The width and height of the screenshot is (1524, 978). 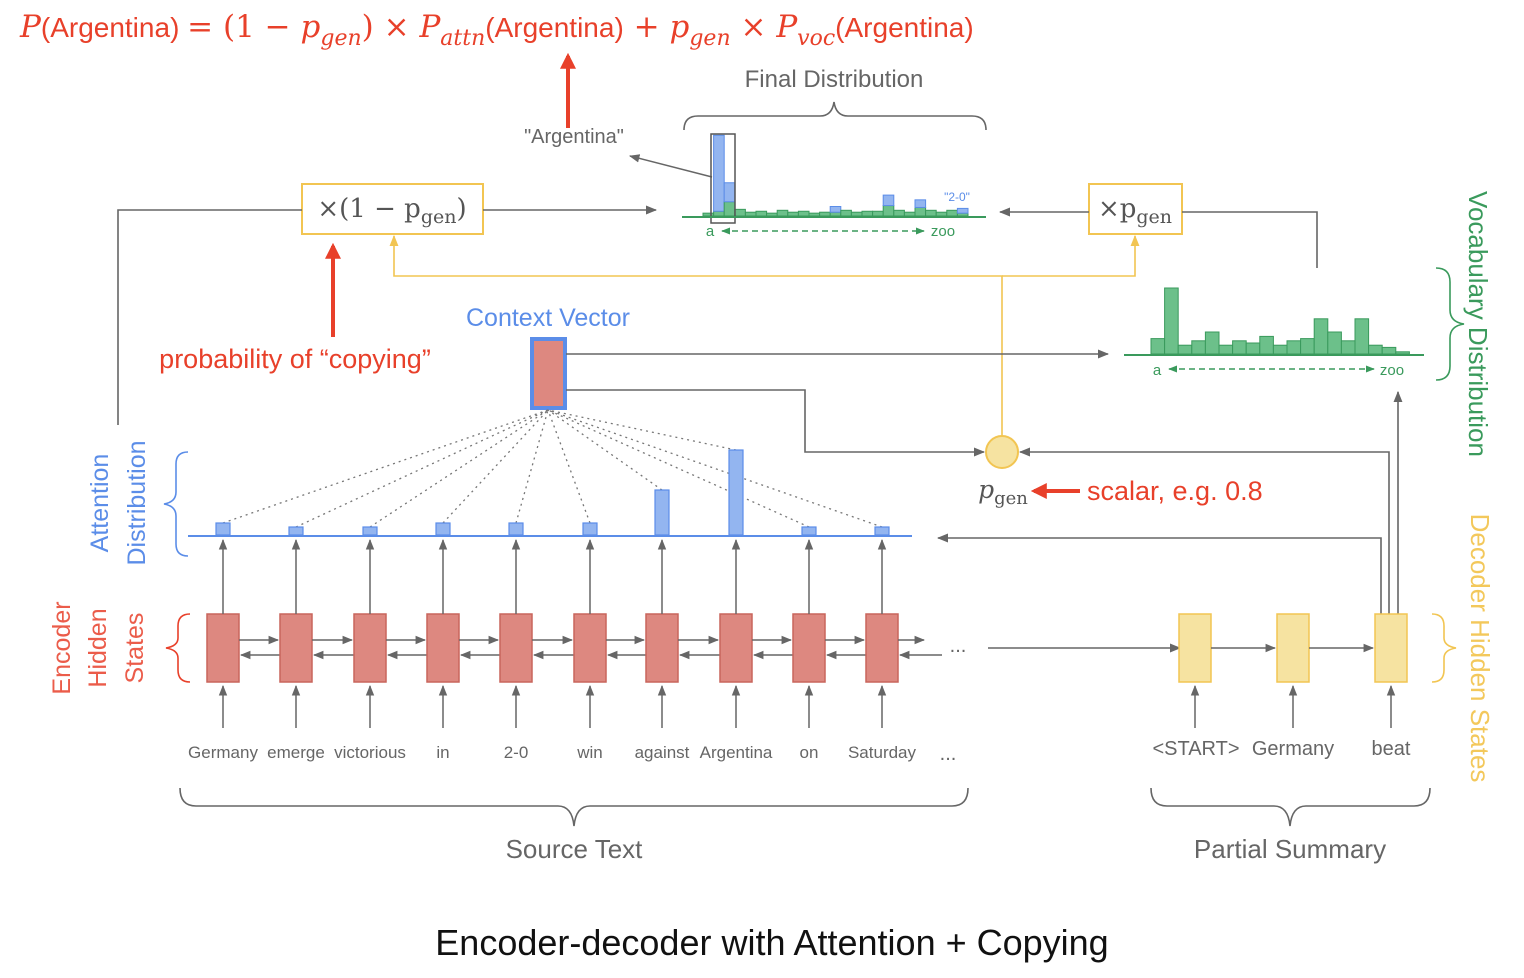 I want to click on formula-gen-1: gen, so click(x=340, y=38).